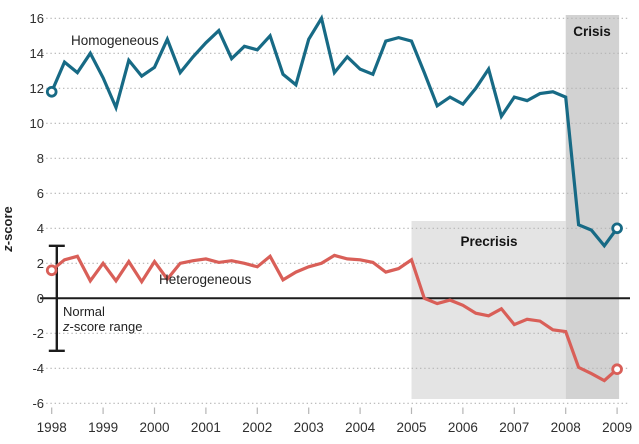 Image resolution: width=639 pixels, height=444 pixels. I want to click on y-tick-label-12: 12, so click(37, 88).